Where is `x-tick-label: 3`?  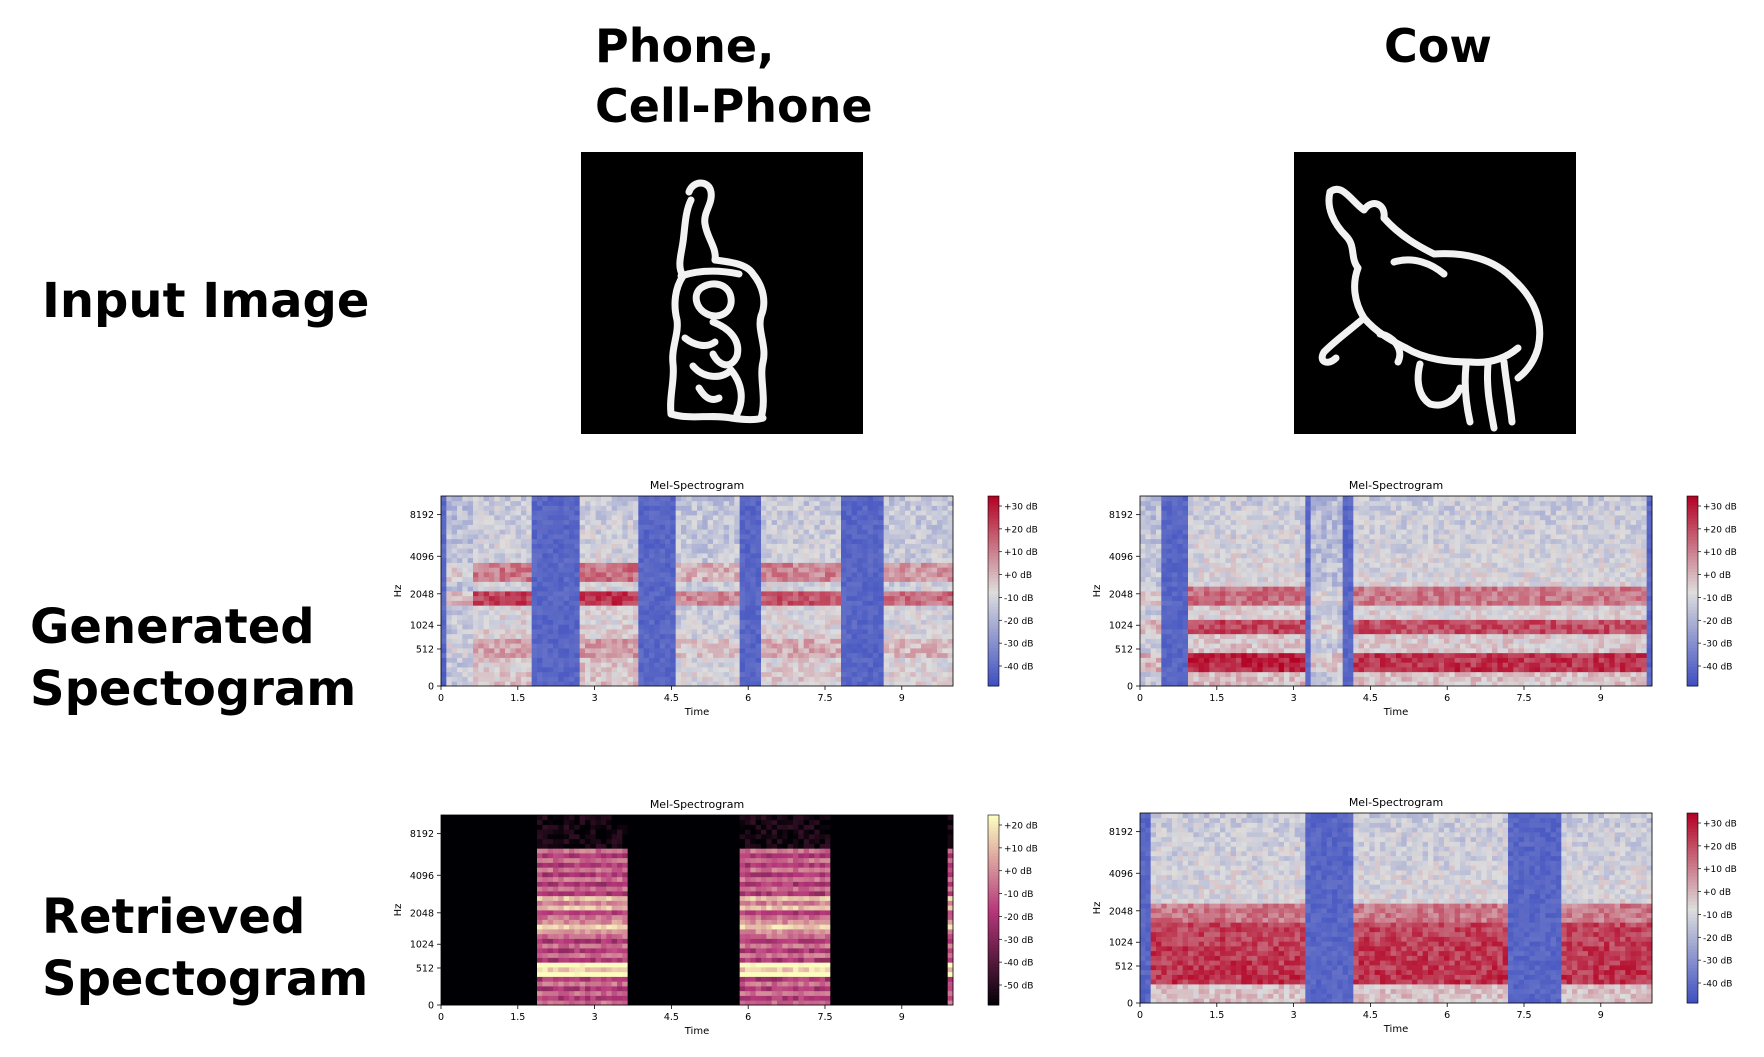
x-tick-label: 3 is located at coordinates (595, 698).